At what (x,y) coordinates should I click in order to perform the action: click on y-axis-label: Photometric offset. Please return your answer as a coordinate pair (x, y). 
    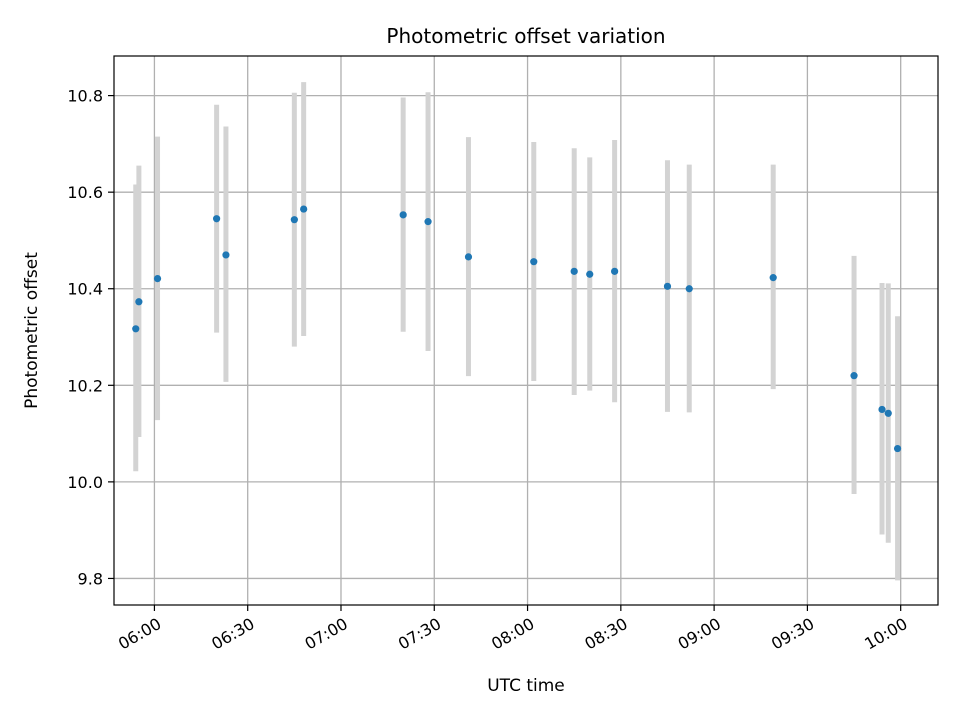
    Looking at the image, I should click on (32, 330).